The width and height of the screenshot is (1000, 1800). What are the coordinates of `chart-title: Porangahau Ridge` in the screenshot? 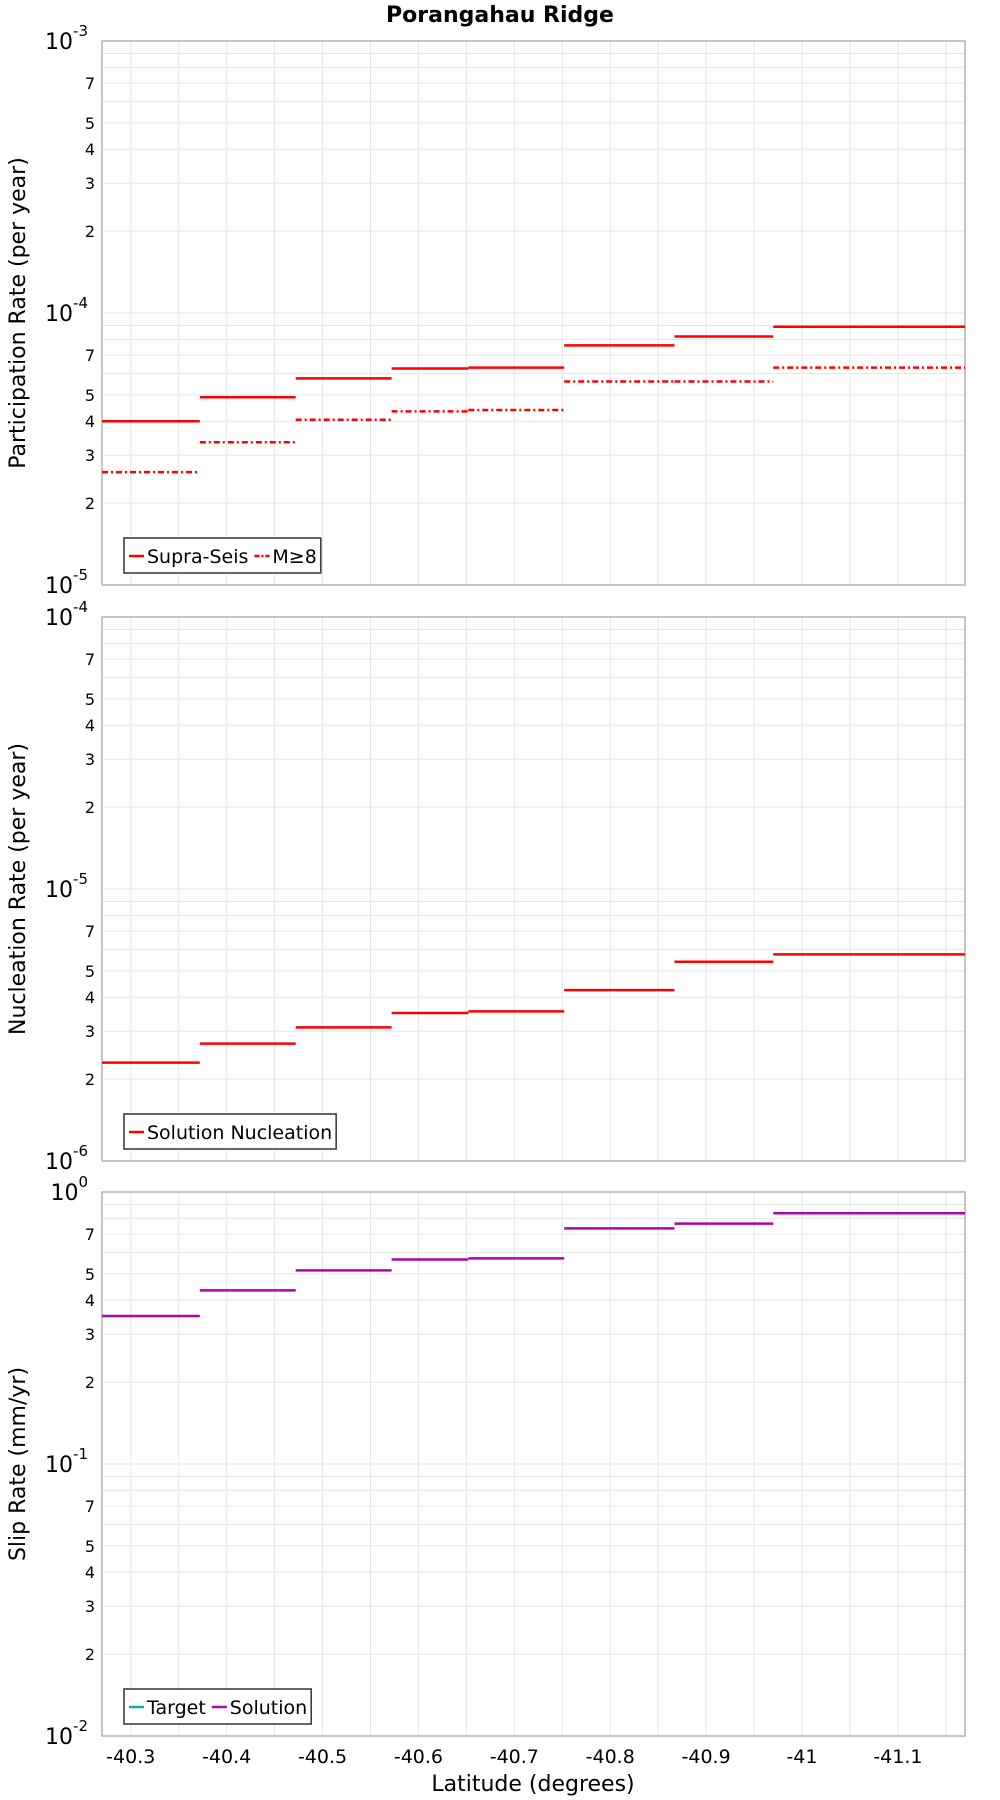 It's located at (500, 15).